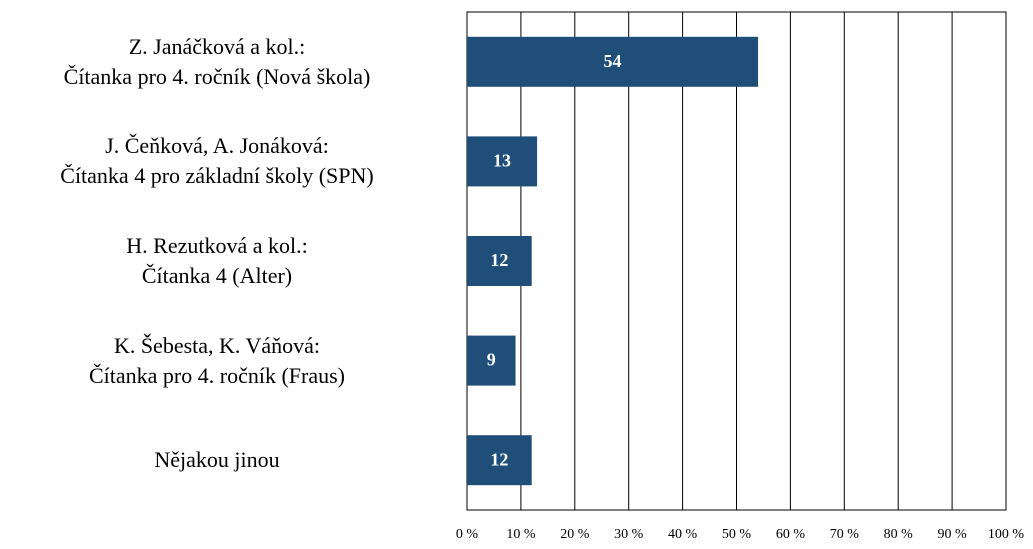 Image resolution: width=1033 pixels, height=549 pixels. I want to click on x-tick-label: 0 %, so click(467, 534).